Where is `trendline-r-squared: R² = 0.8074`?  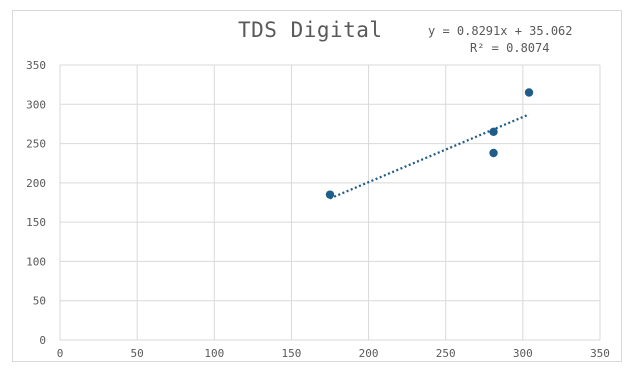 trendline-r-squared: R² = 0.8074 is located at coordinates (510, 48).